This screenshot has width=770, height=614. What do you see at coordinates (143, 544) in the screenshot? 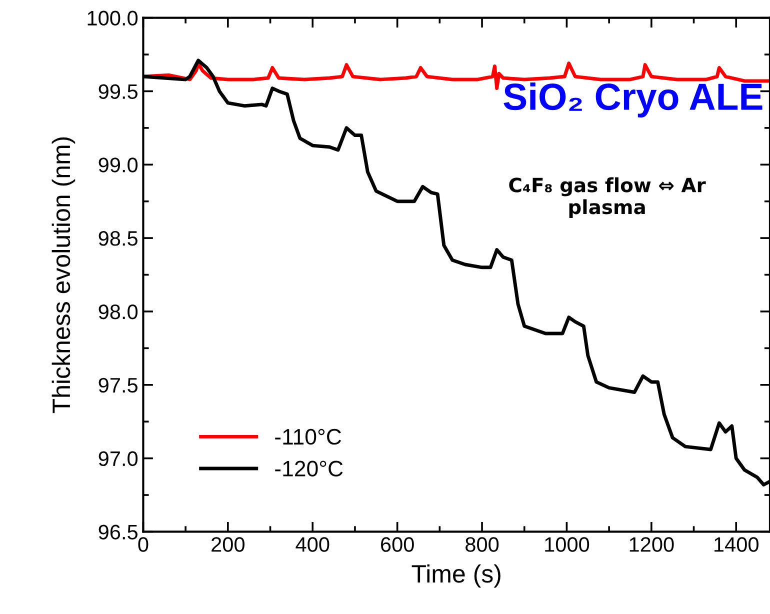
I see `x-tick-label: 0` at bounding box center [143, 544].